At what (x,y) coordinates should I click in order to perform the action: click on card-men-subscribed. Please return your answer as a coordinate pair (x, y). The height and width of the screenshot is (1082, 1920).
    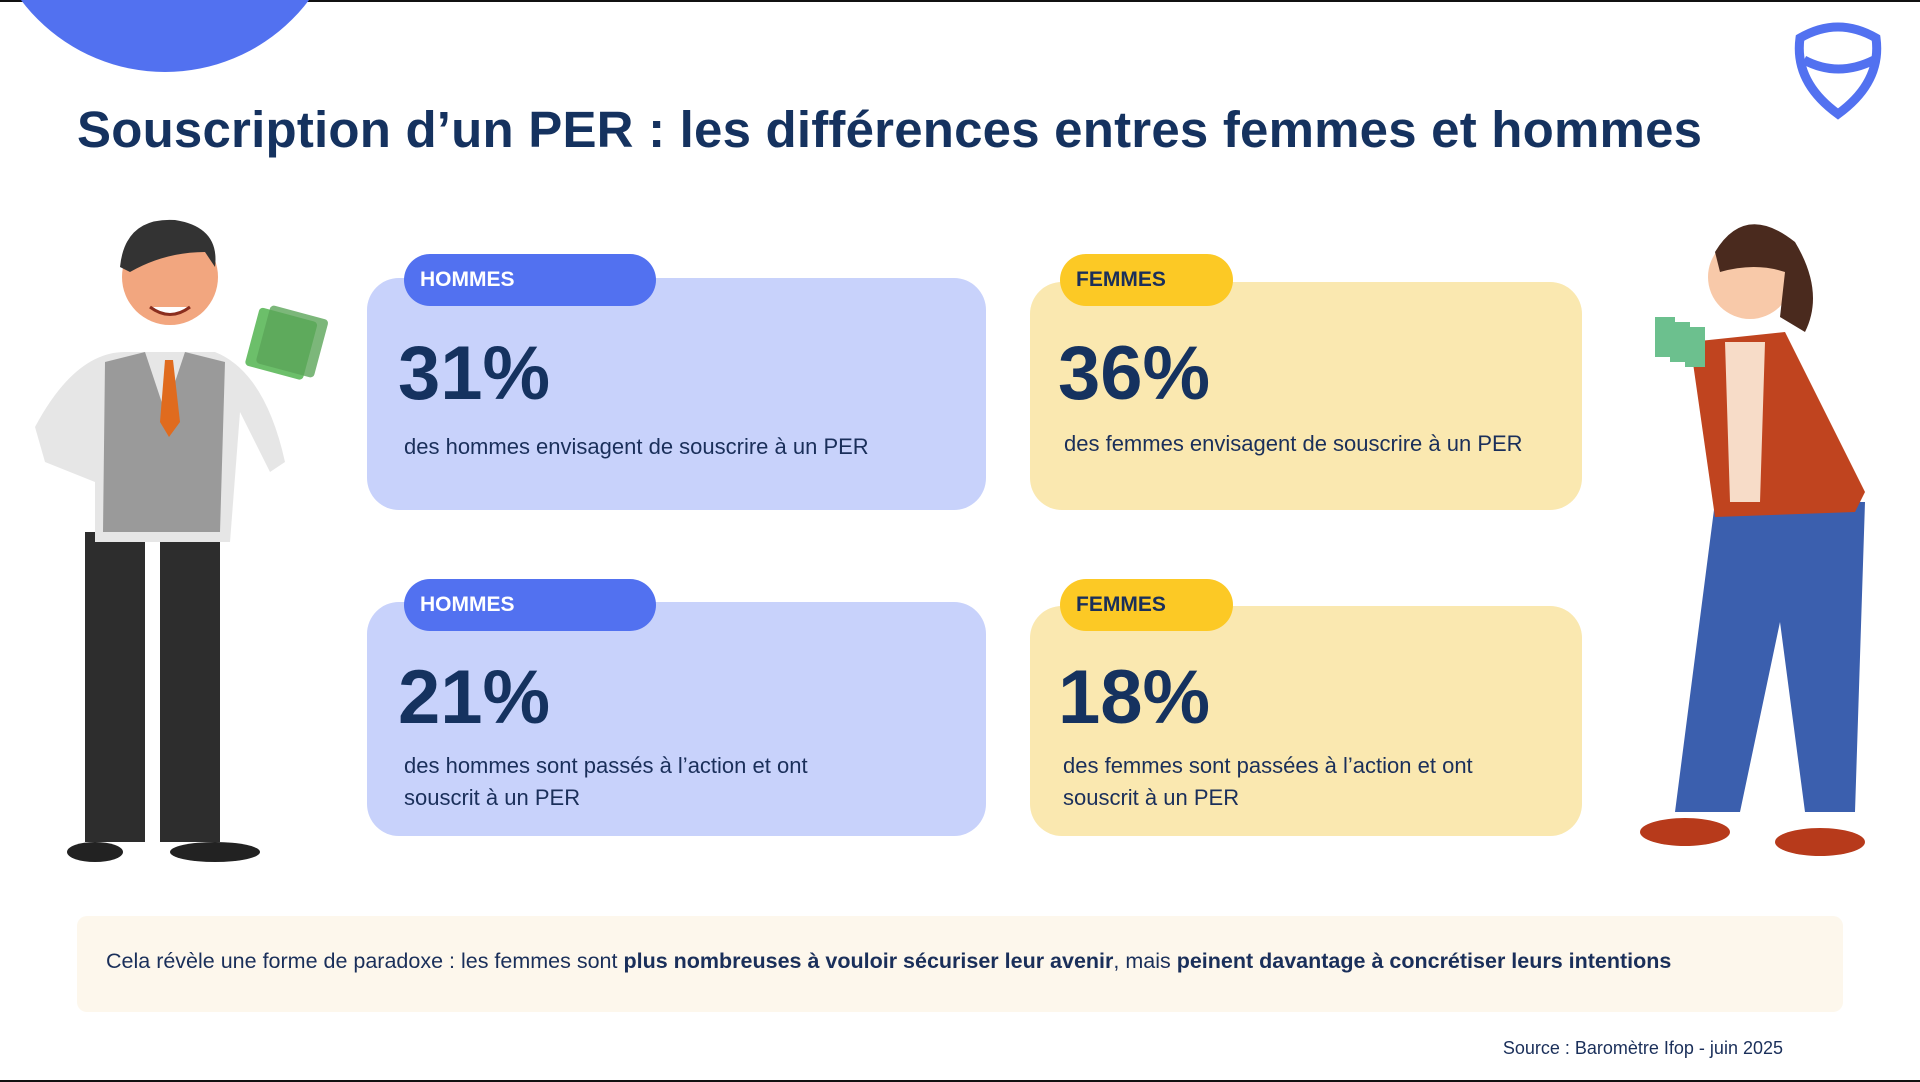
    Looking at the image, I should click on (676, 719).